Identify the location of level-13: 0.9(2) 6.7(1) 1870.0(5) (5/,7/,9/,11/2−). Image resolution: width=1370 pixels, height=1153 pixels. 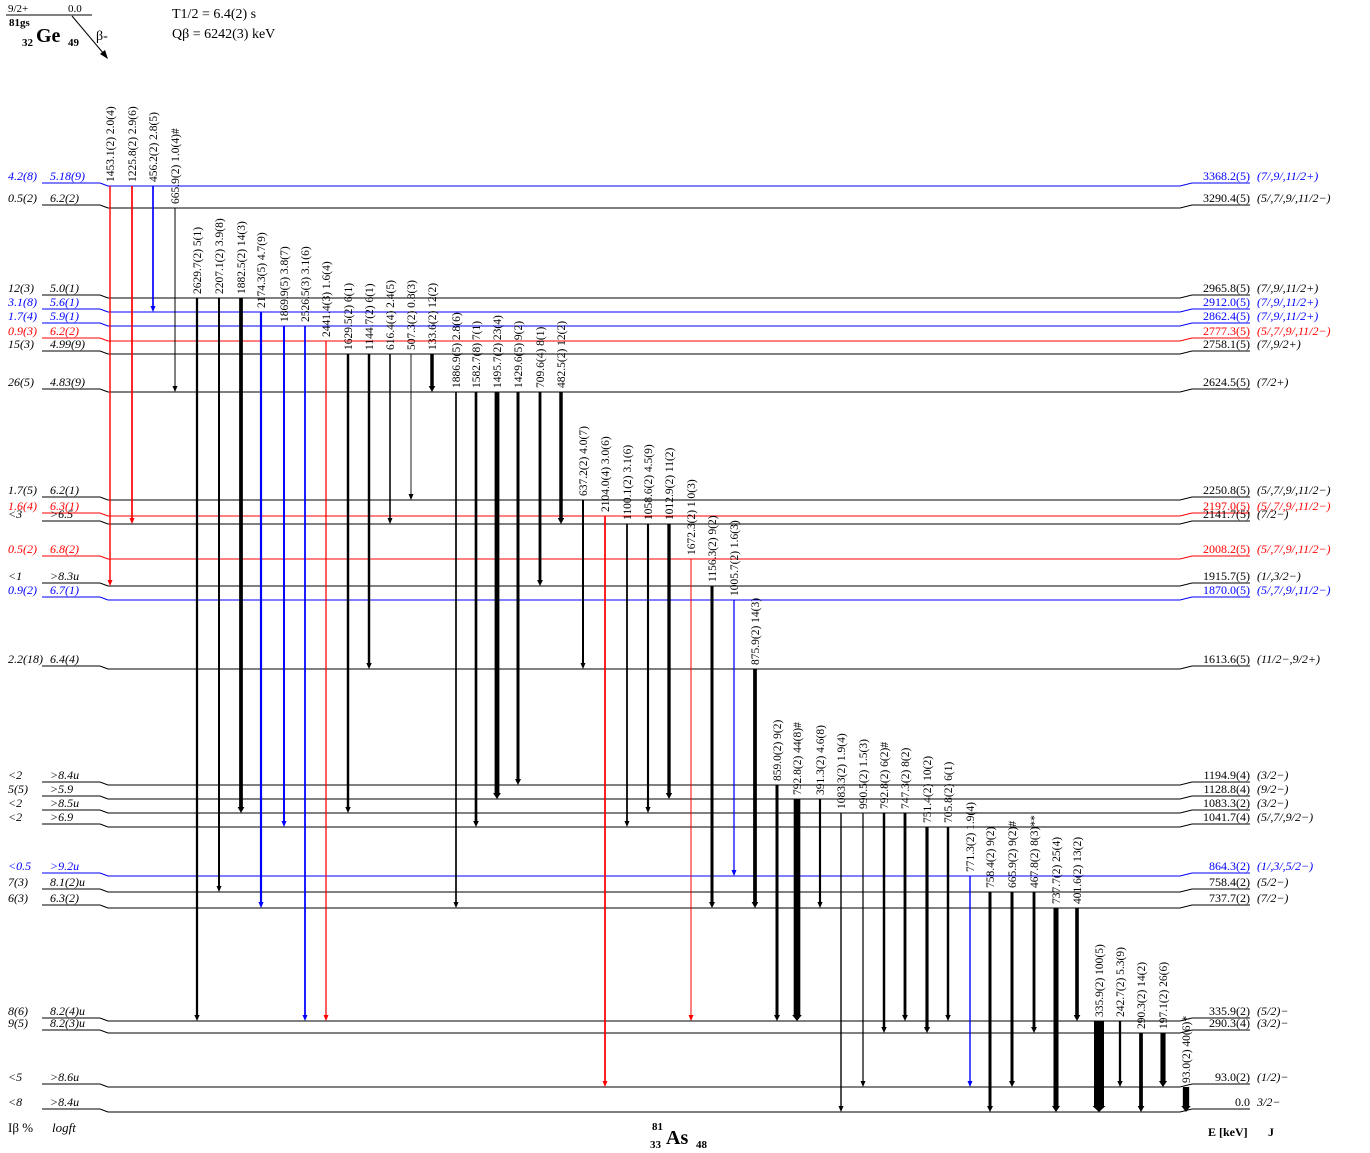
(669, 592).